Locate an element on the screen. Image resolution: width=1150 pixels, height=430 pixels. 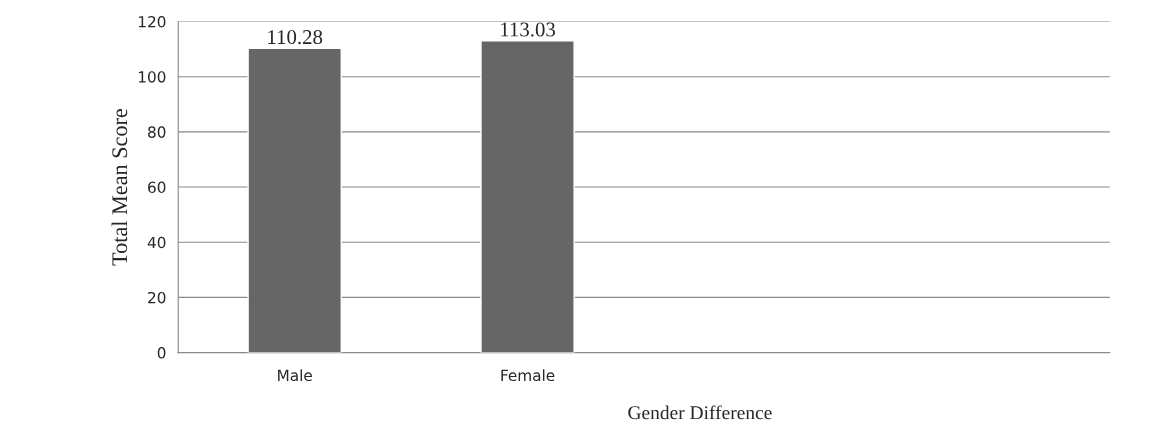
y-tick-label: 120 is located at coordinates (152, 21).